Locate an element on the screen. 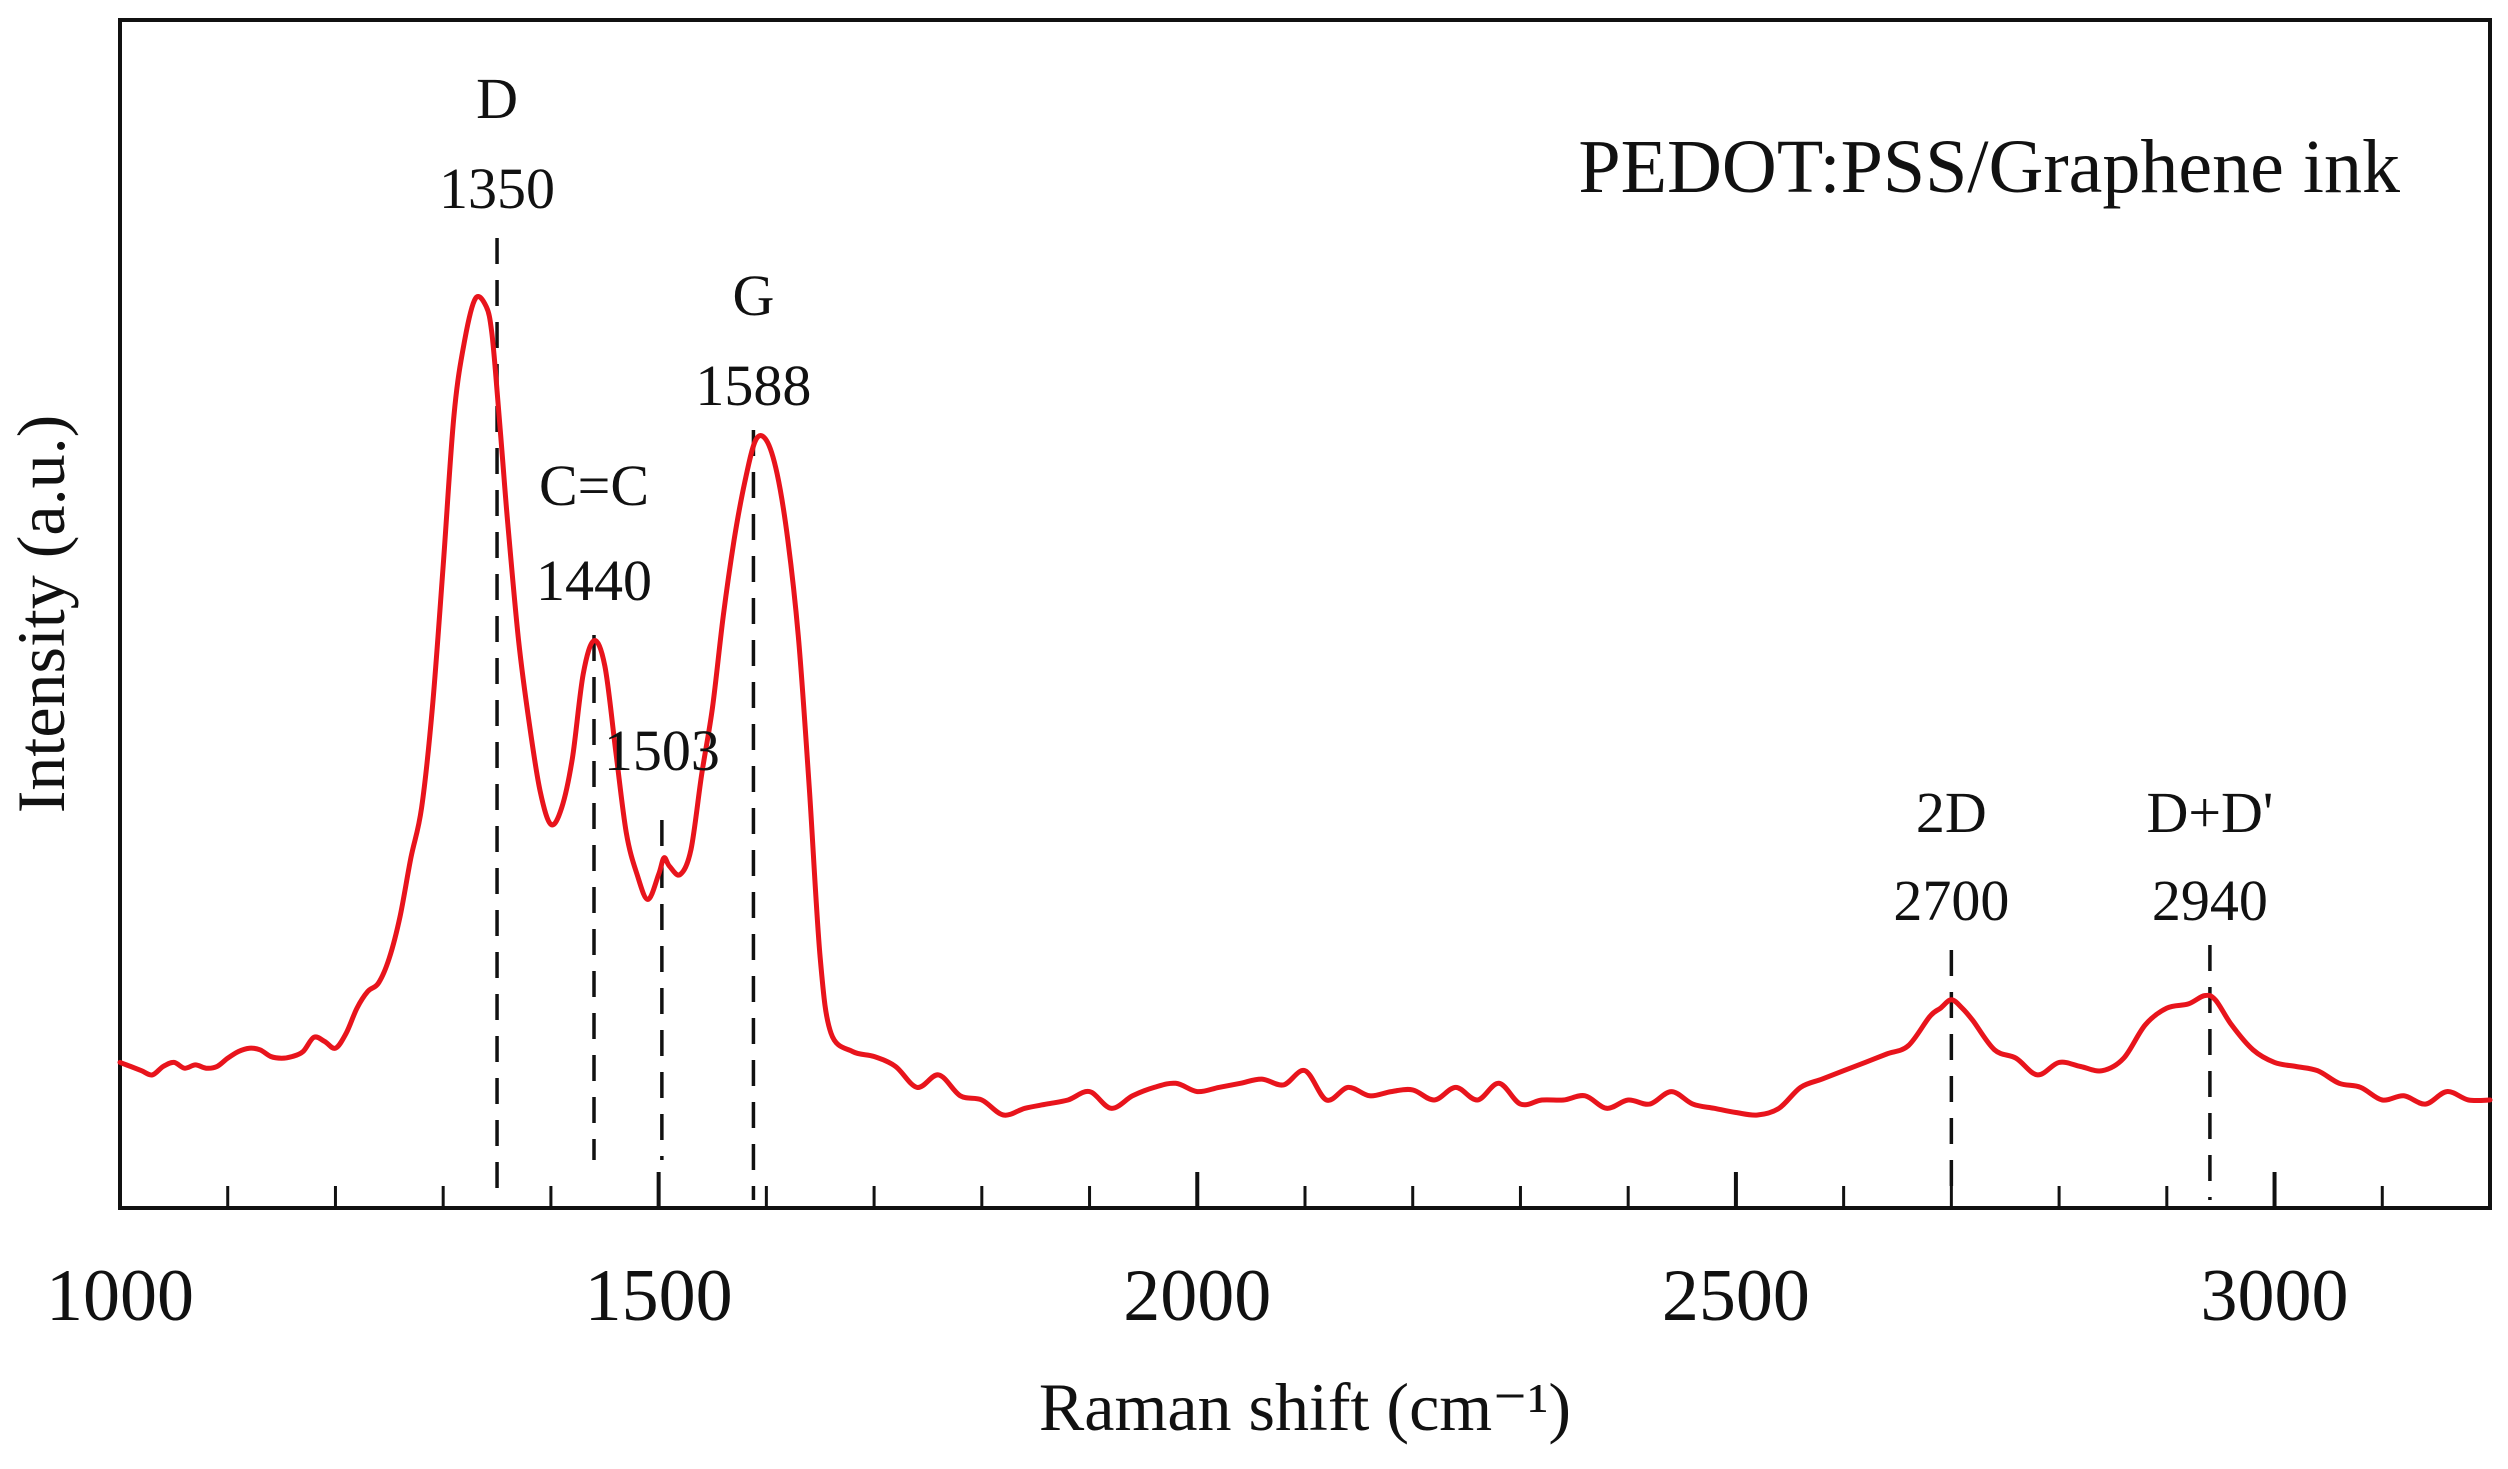  peak-value-label: 1350 is located at coordinates (497, 188).